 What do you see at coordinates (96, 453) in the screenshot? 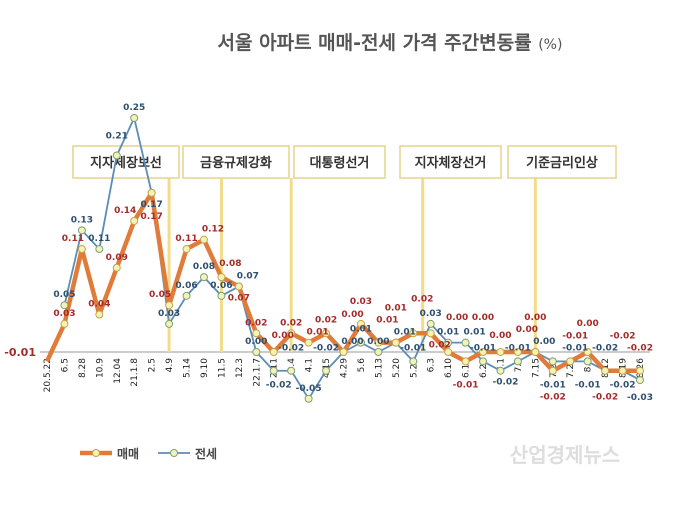
I see `legend-marker` at bounding box center [96, 453].